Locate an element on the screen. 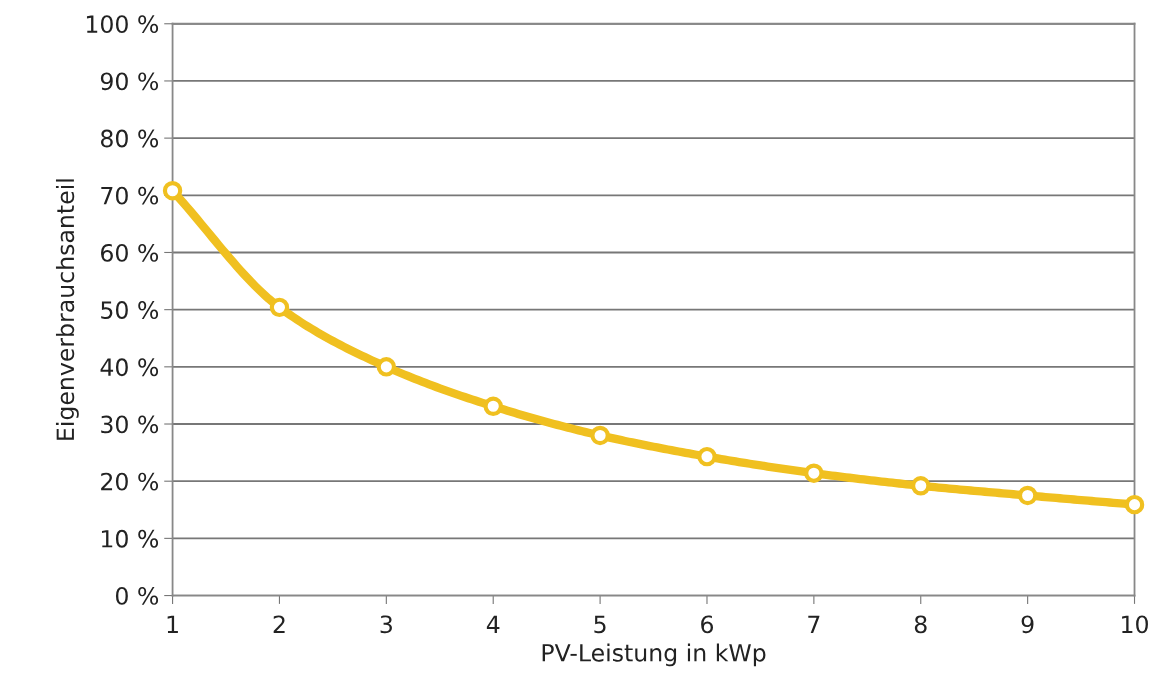 This screenshot has width=1166, height=699. y-axis-title: Eigenverbrauchsanteil is located at coordinates (67, 309).